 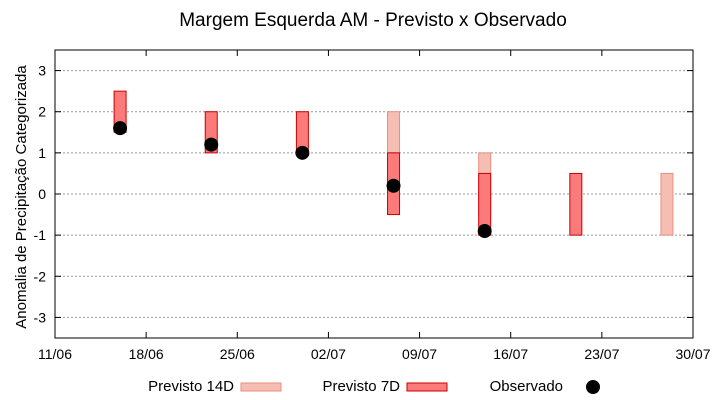 What do you see at coordinates (146, 354) in the screenshot?
I see `x-tick-label: 18/06` at bounding box center [146, 354].